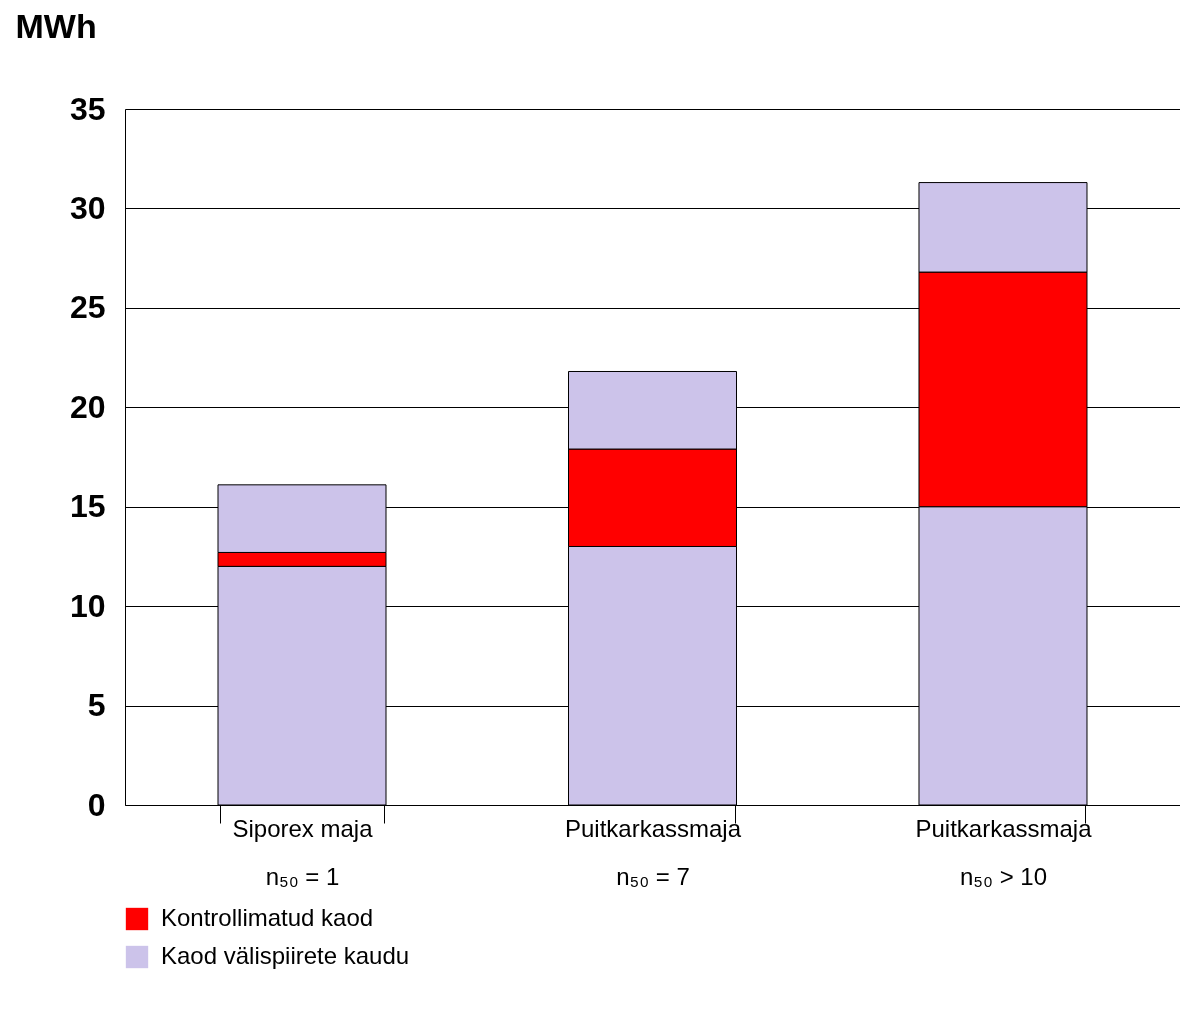 The width and height of the screenshot is (1183, 1023). What do you see at coordinates (653, 852) in the screenshot?
I see `x-tick-label: Puitkarkassmaja n₅₀ = 7` at bounding box center [653, 852].